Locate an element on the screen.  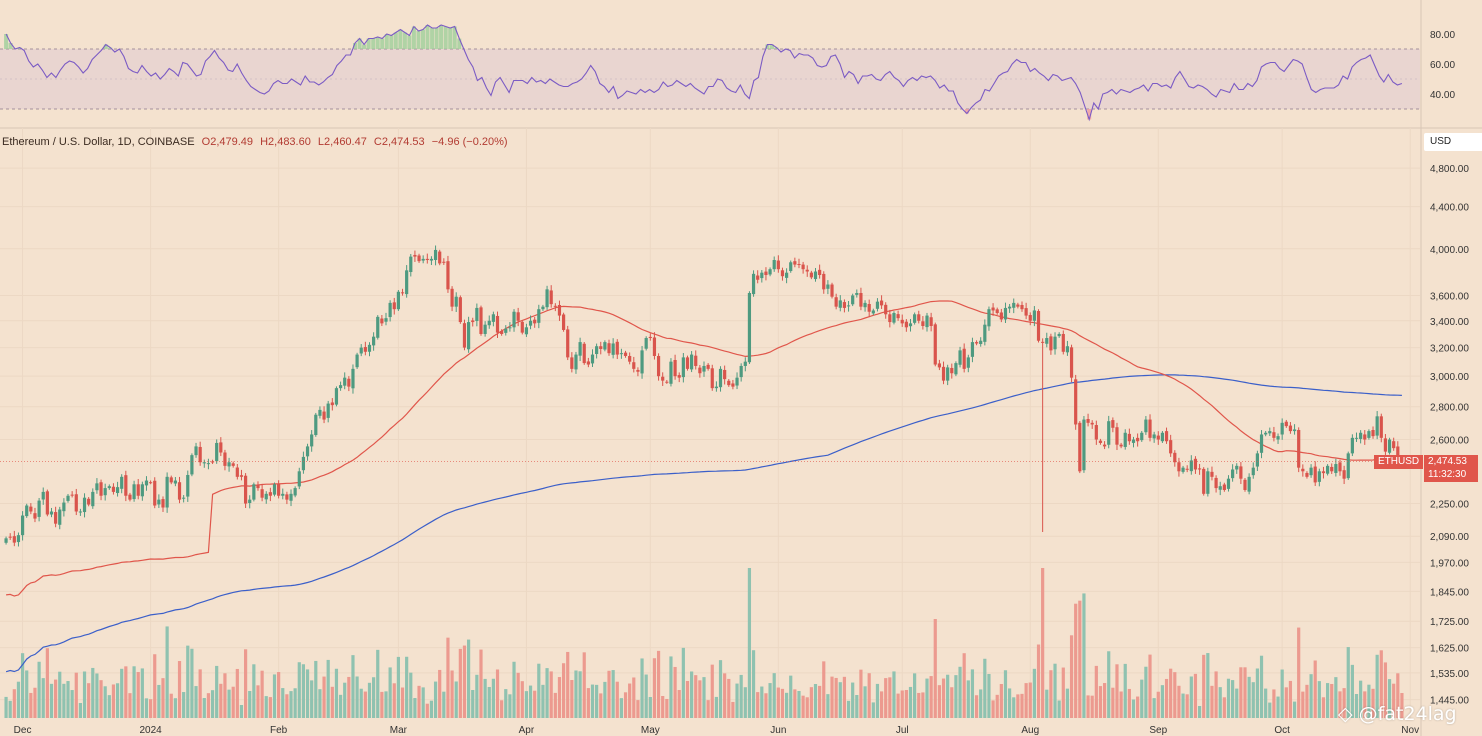
time-tick-label: Feb is located at coordinates (279, 730).